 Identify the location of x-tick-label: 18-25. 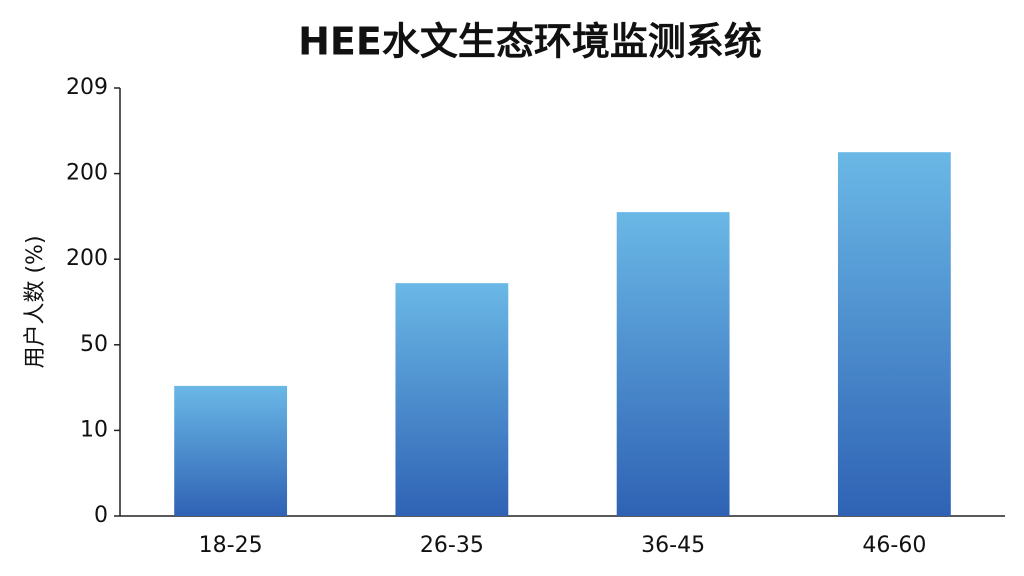
(231, 545).